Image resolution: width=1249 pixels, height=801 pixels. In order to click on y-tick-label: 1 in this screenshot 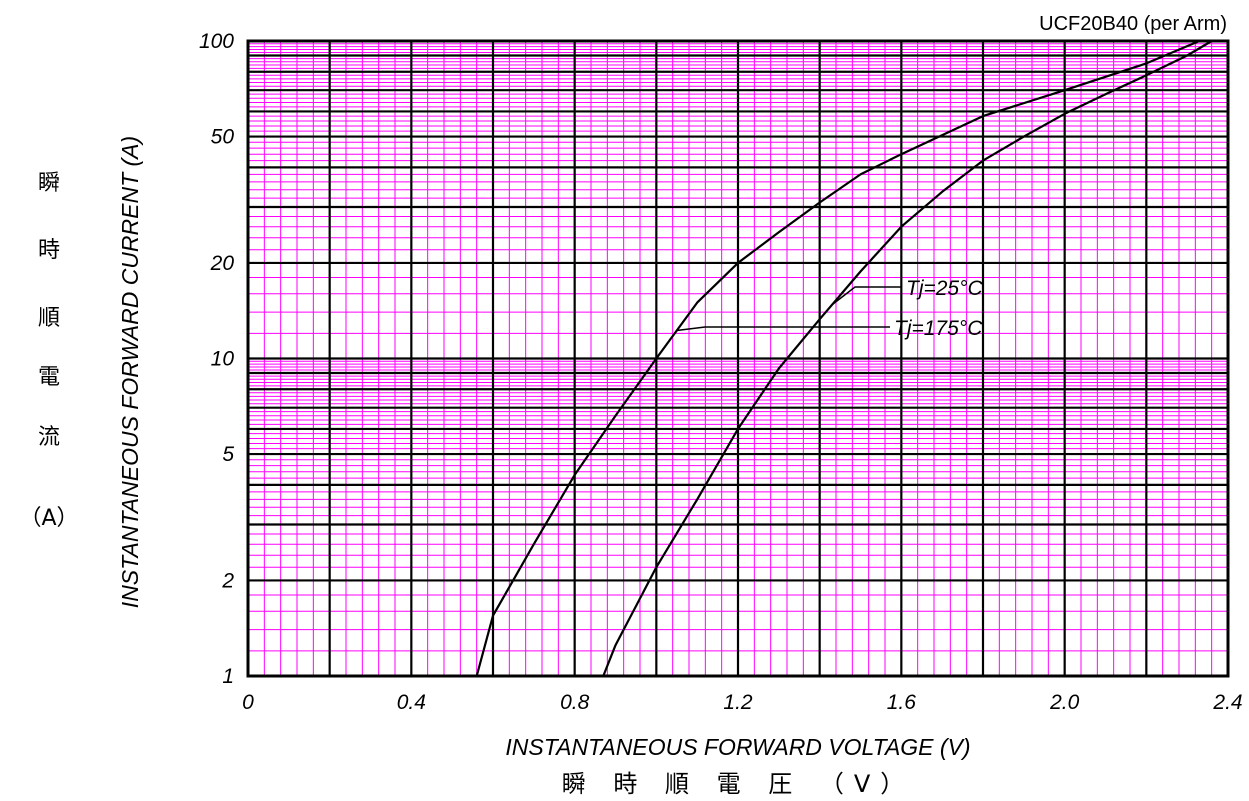, I will do `click(228, 676)`.